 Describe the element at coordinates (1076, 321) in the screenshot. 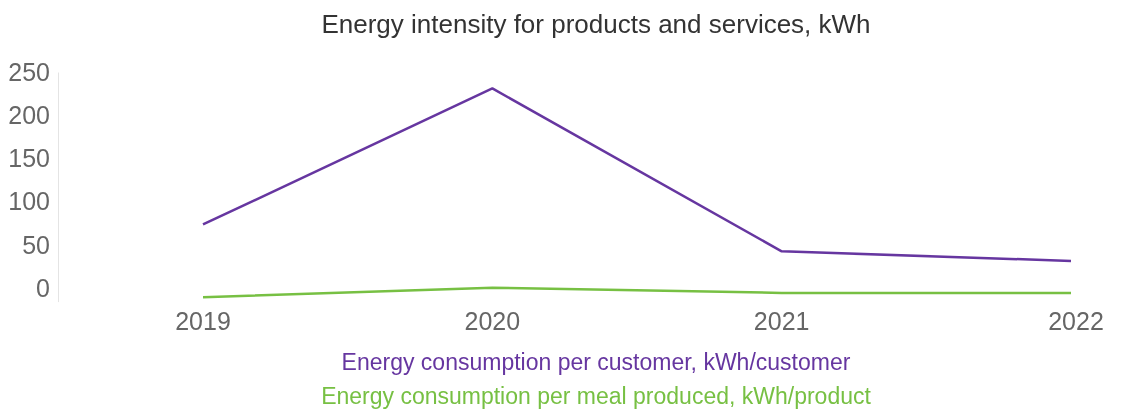

I see `x-tick-label: 2022` at that location.